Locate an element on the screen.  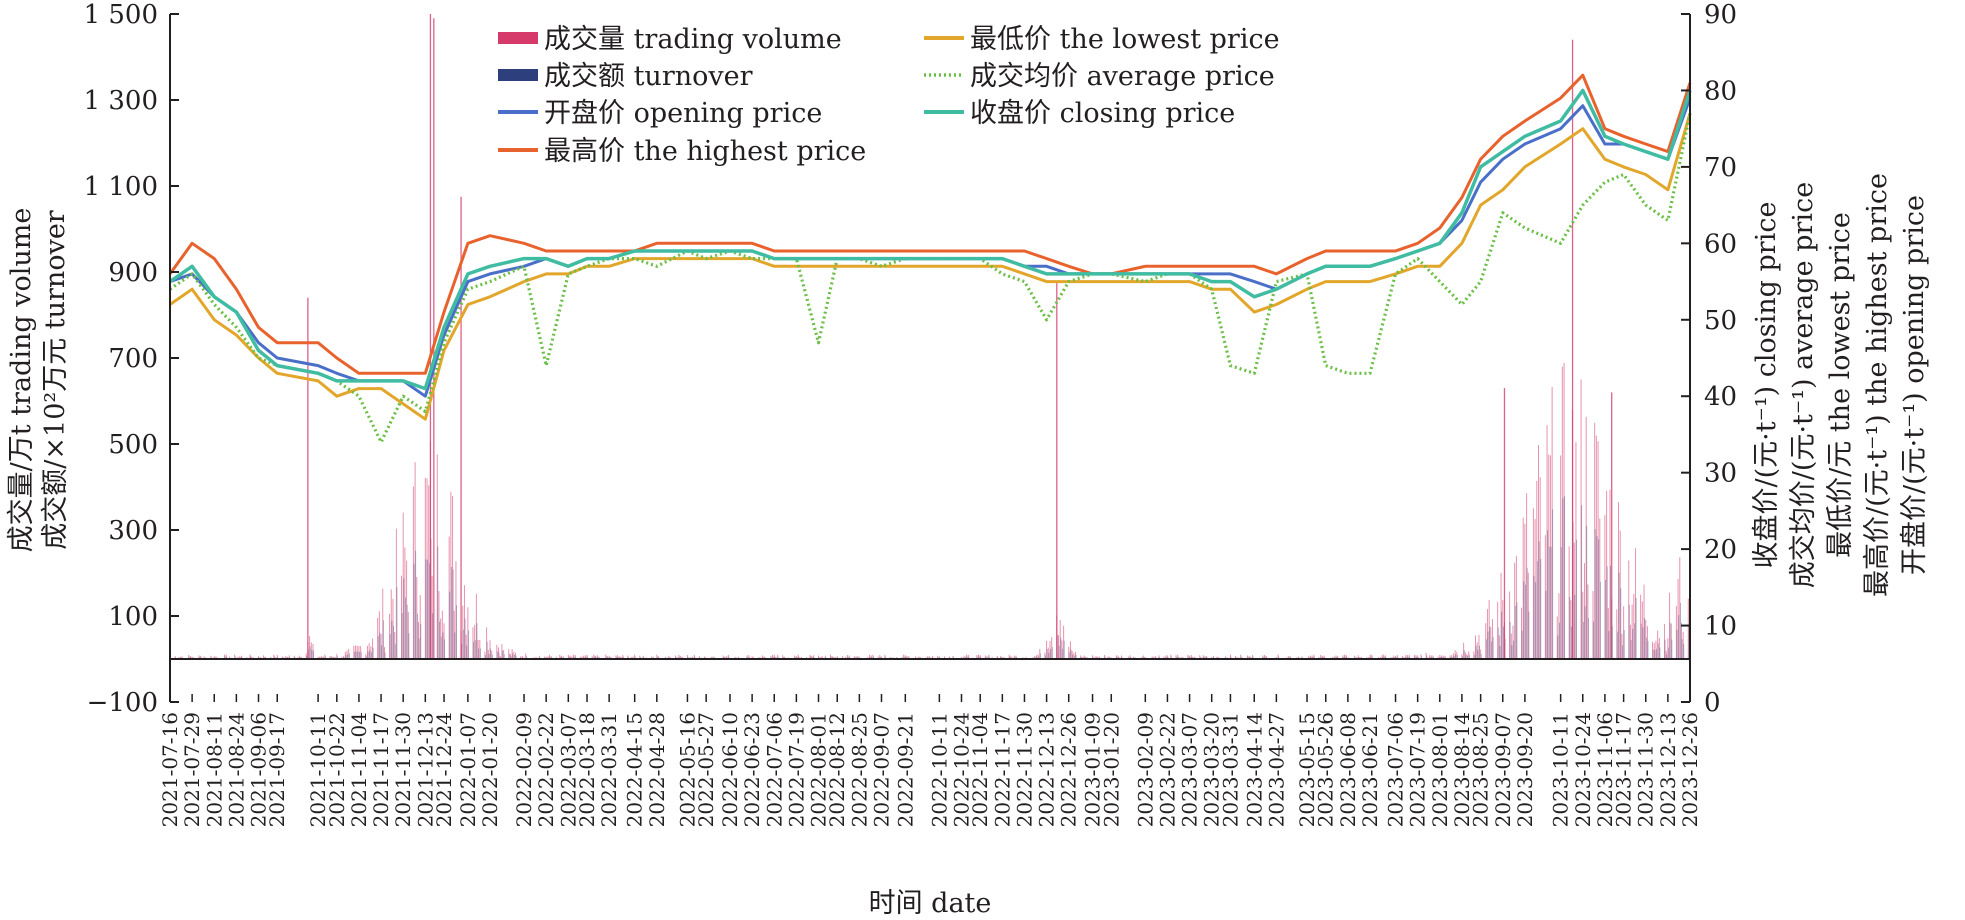
date-tick-label: 2021-11-04 is located at coordinates (359, 769).